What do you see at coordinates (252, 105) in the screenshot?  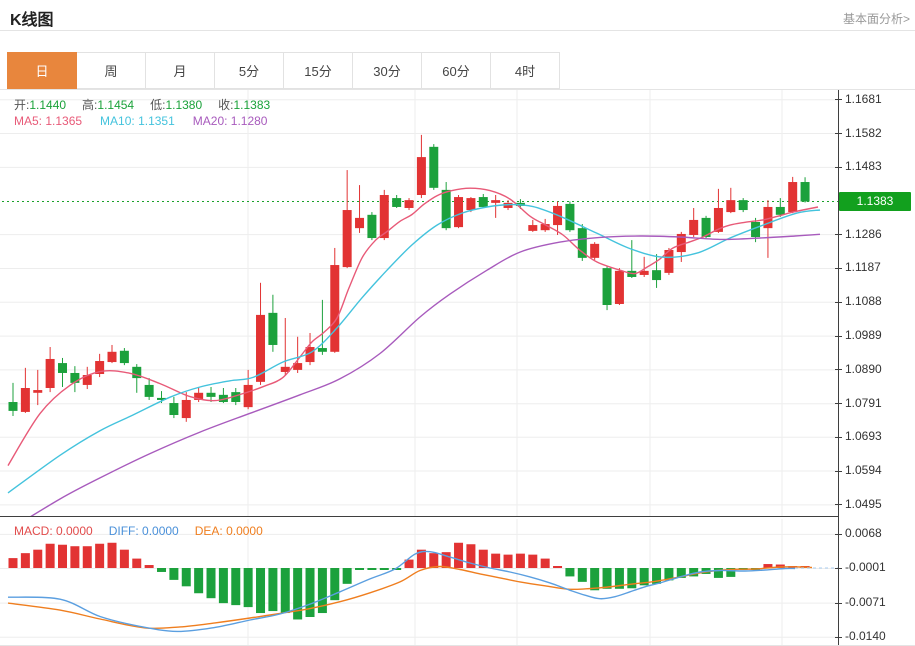 I see `ohlc-value: 1.1383` at bounding box center [252, 105].